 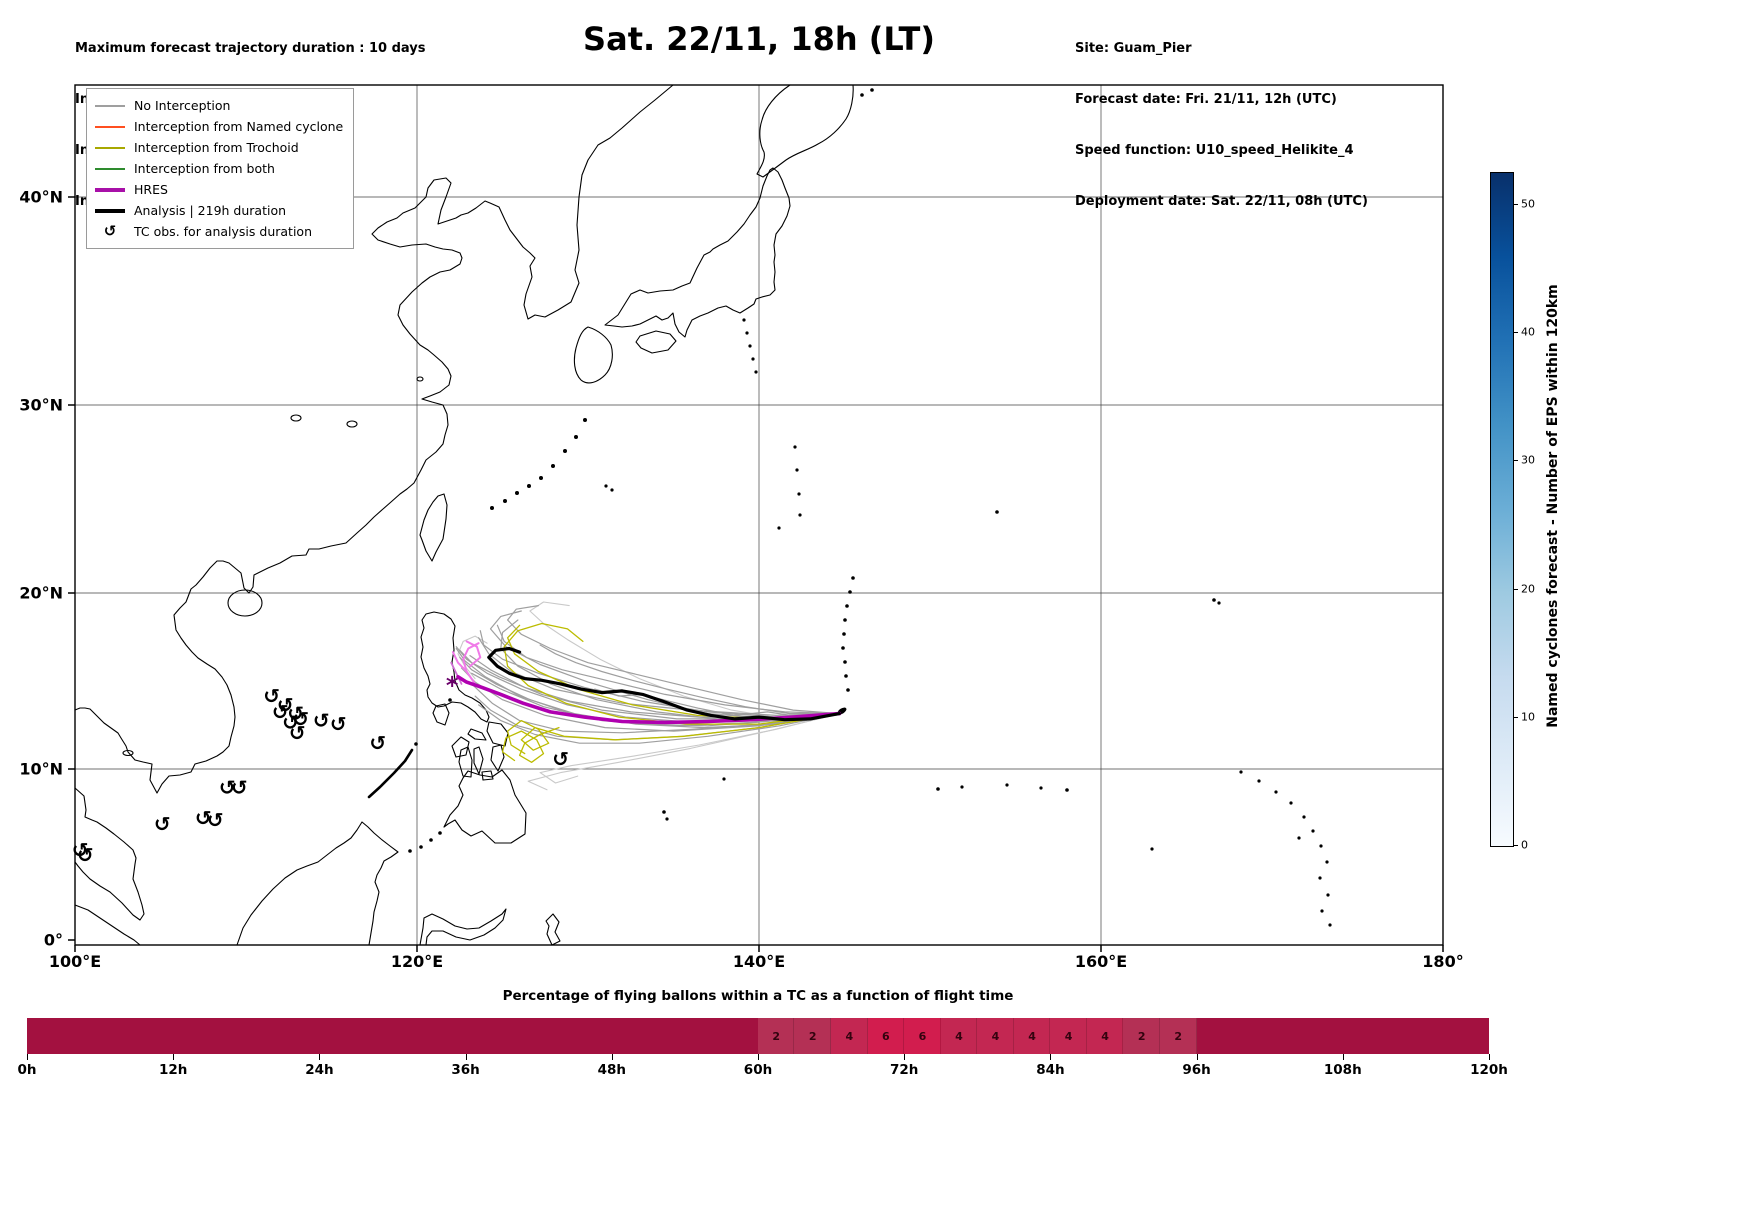 I want to click on trajectory-analysis, so click(x=664, y=684).